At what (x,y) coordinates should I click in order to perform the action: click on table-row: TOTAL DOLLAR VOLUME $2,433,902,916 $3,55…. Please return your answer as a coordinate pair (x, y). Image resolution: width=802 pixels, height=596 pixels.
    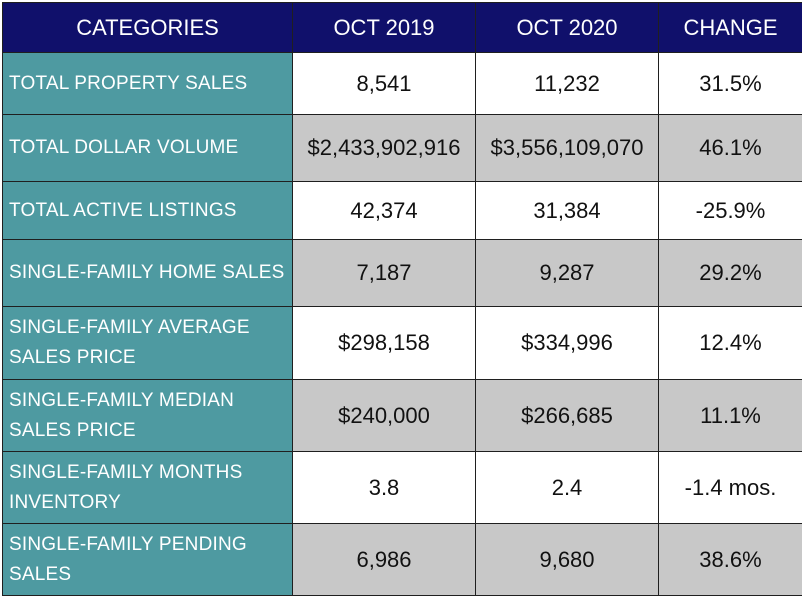
    Looking at the image, I should click on (402, 148).